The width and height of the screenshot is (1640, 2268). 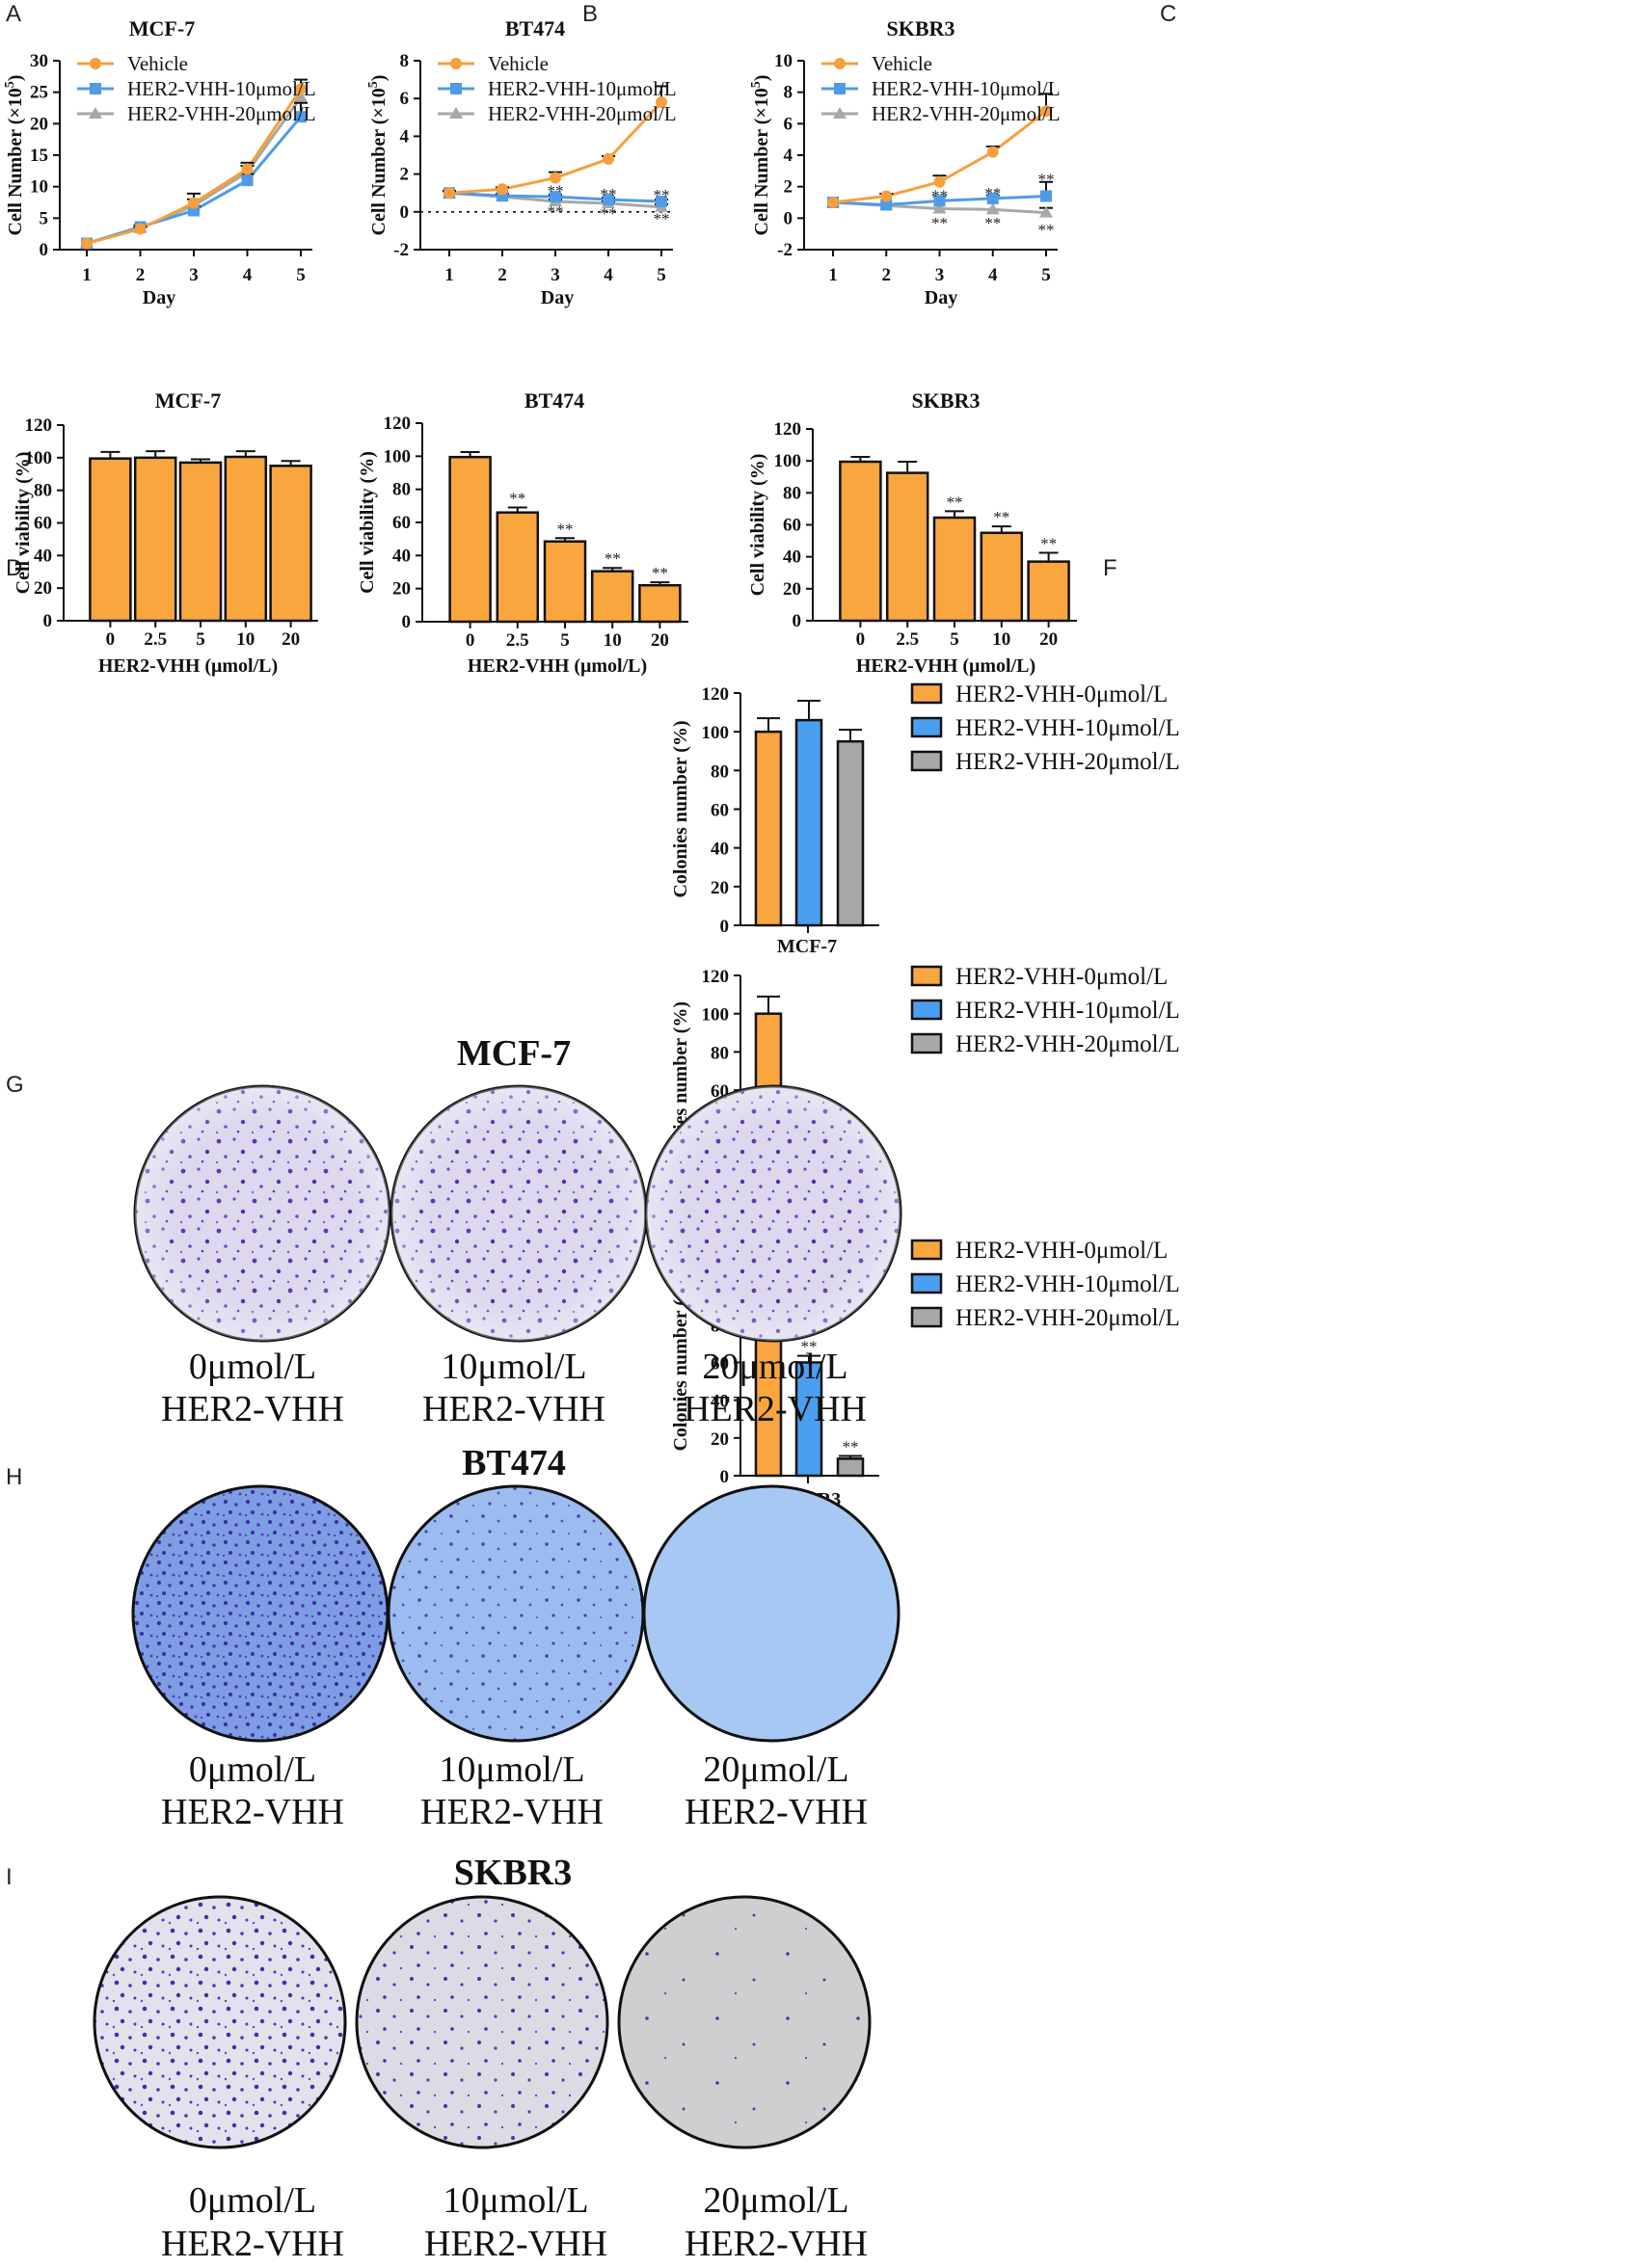 What do you see at coordinates (15, 1085) in the screenshot?
I see `panel-label-g: G` at bounding box center [15, 1085].